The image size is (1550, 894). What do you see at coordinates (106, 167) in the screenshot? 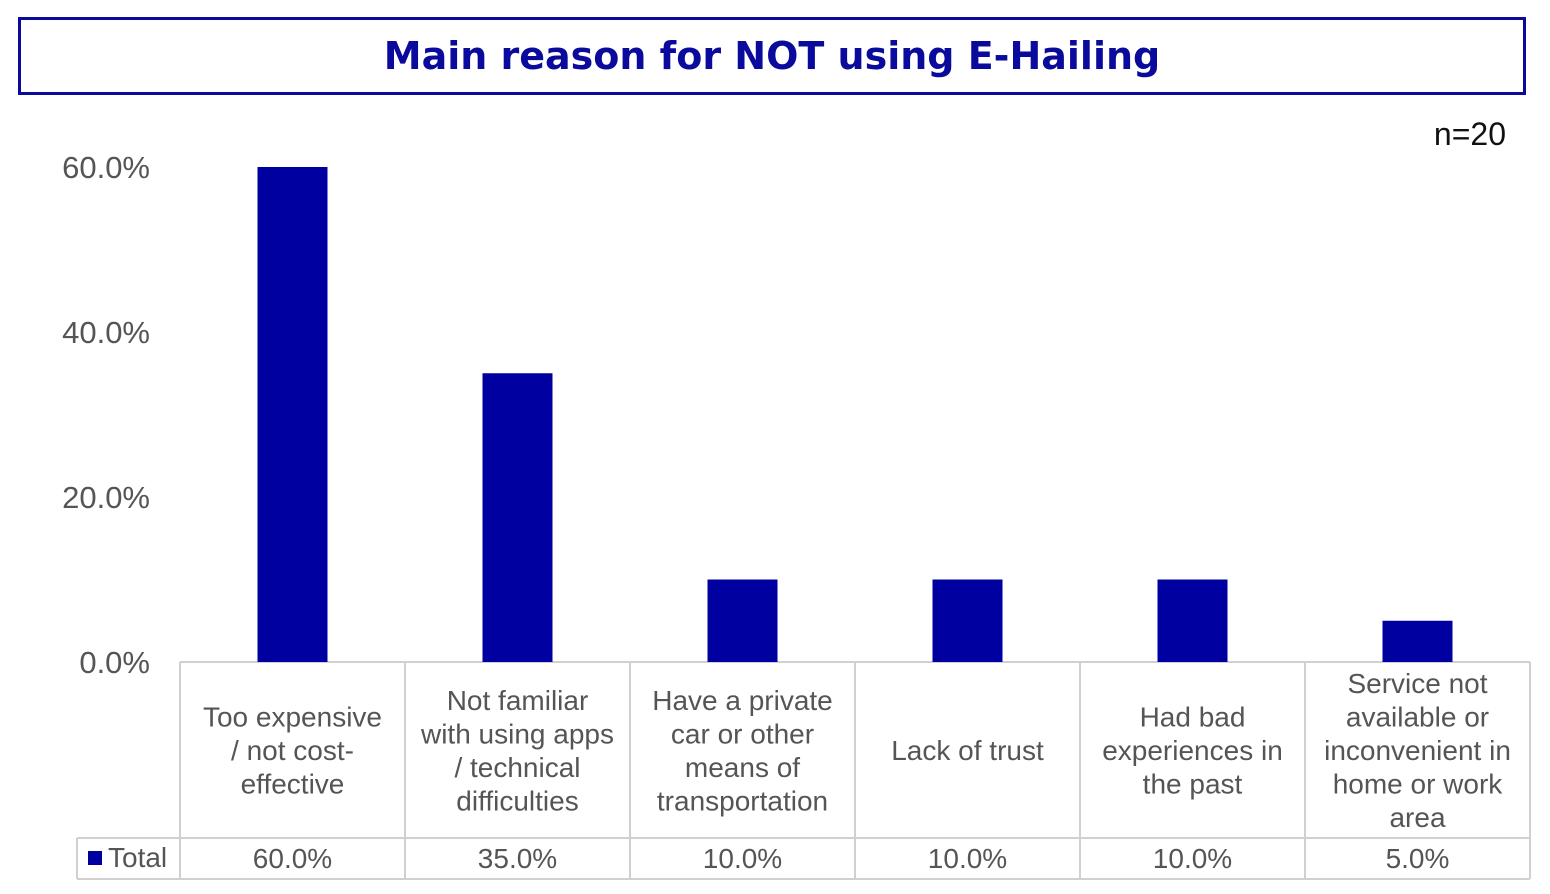
I see `y-tick-label: 60.0%` at bounding box center [106, 167].